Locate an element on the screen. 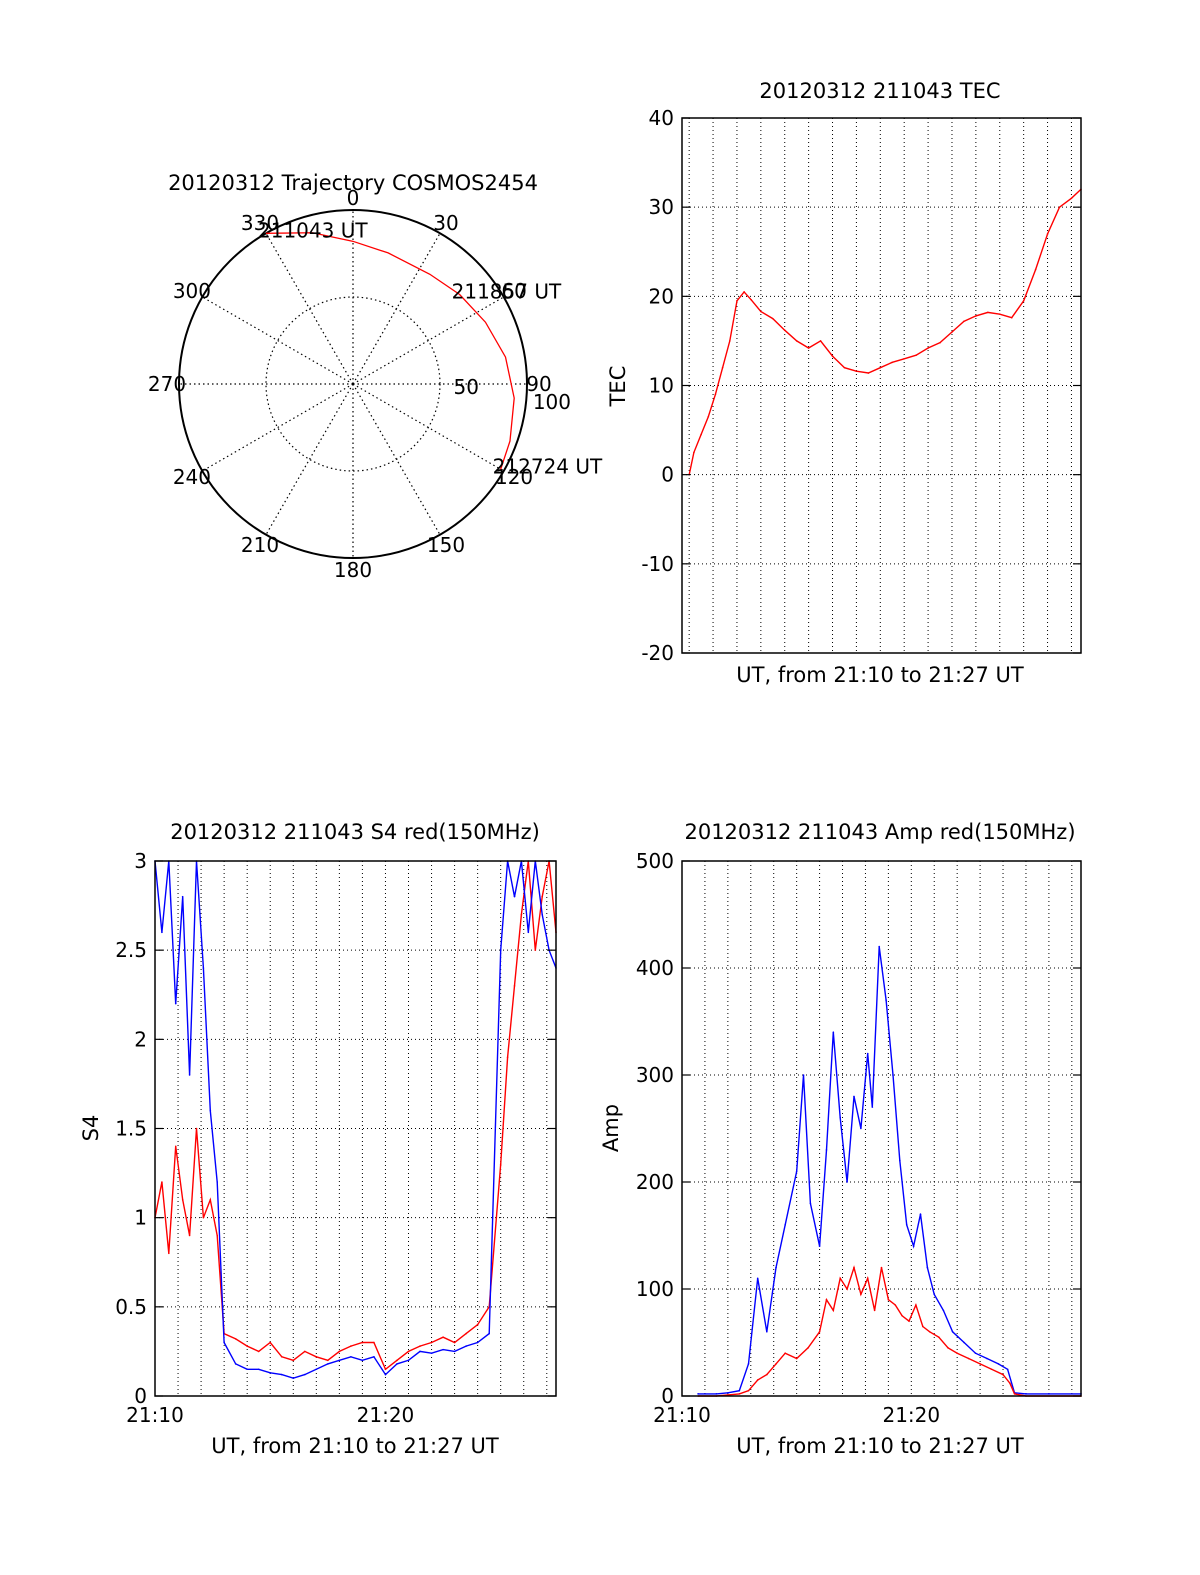  y-tick-label: -10 is located at coordinates (657, 564).